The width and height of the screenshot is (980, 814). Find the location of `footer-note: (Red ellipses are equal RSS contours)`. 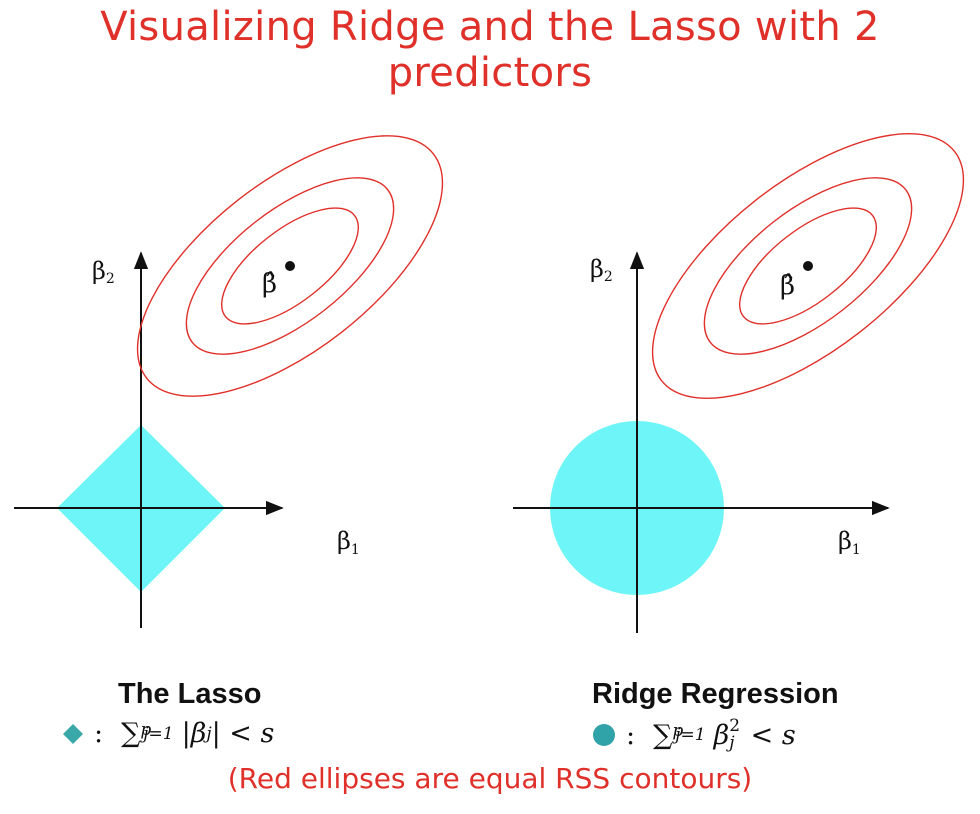

footer-note: (Red ellipses are equal RSS contours) is located at coordinates (490, 778).